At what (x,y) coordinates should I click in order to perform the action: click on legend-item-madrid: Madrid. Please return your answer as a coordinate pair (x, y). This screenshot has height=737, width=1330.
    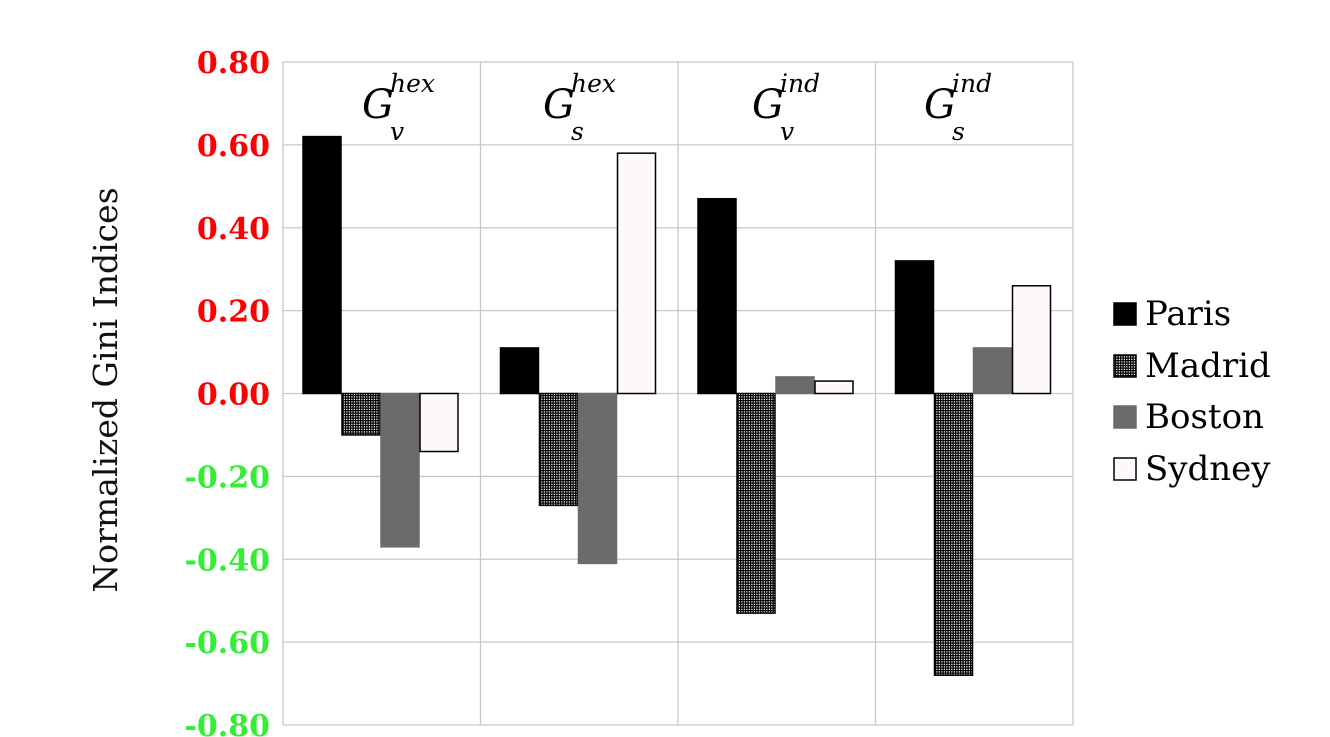
    Looking at the image, I should click on (1192, 366).